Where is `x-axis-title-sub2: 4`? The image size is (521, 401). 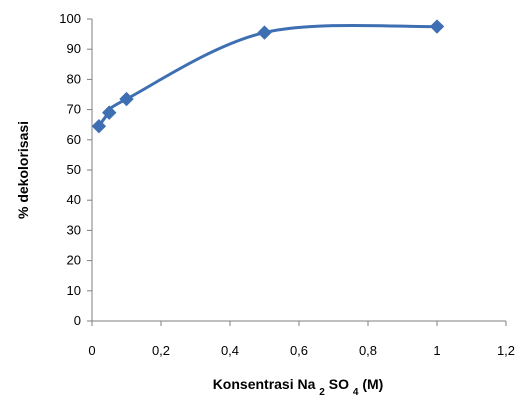 x-axis-title-sub2: 4 is located at coordinates (356, 392).